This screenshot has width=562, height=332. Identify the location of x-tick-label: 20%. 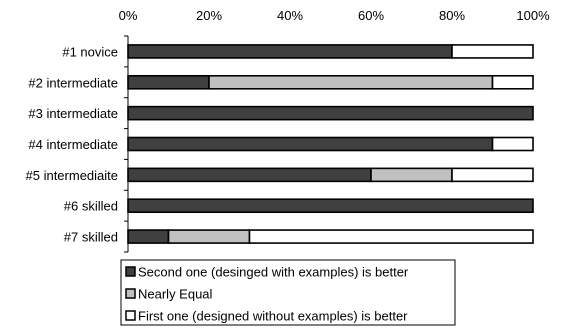
(209, 15).